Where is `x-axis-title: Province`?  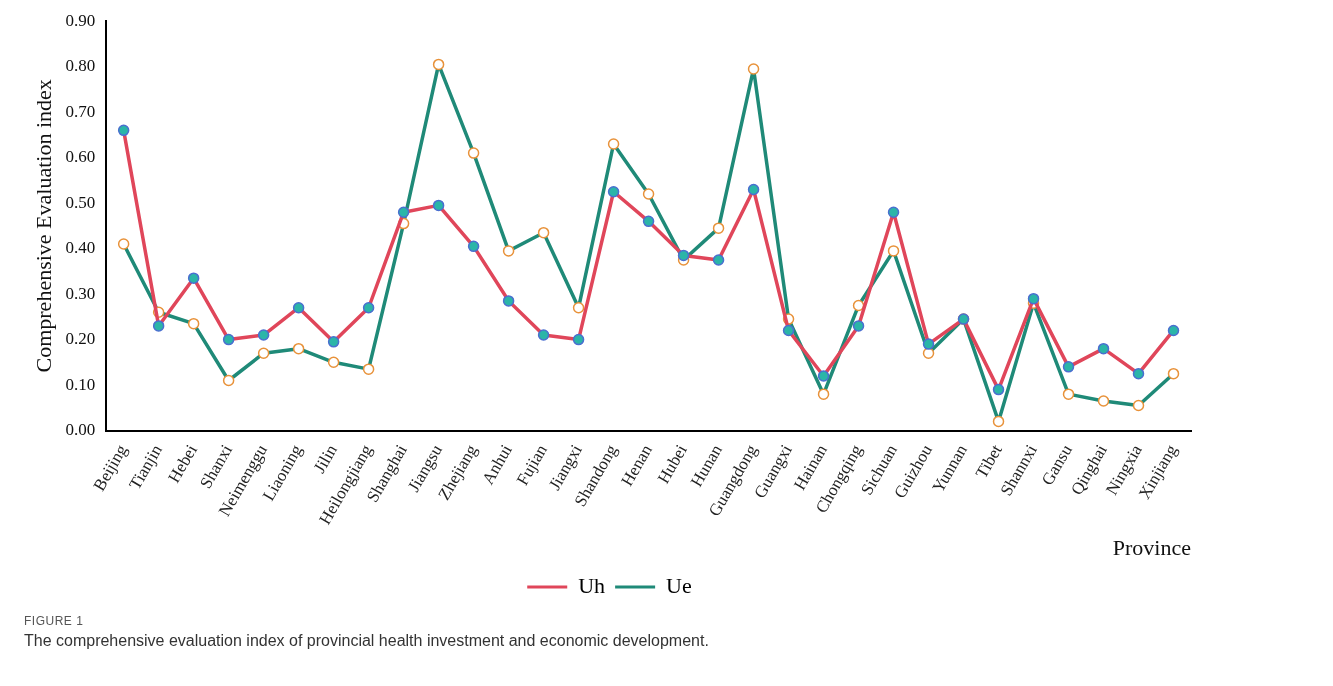 x-axis-title: Province is located at coordinates (1151, 547).